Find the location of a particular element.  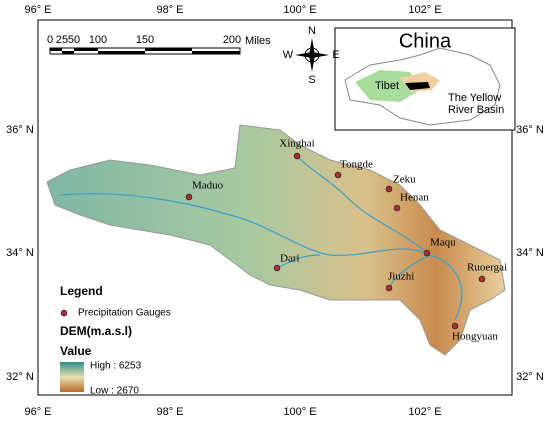

station-label: Maduo is located at coordinates (208, 186).